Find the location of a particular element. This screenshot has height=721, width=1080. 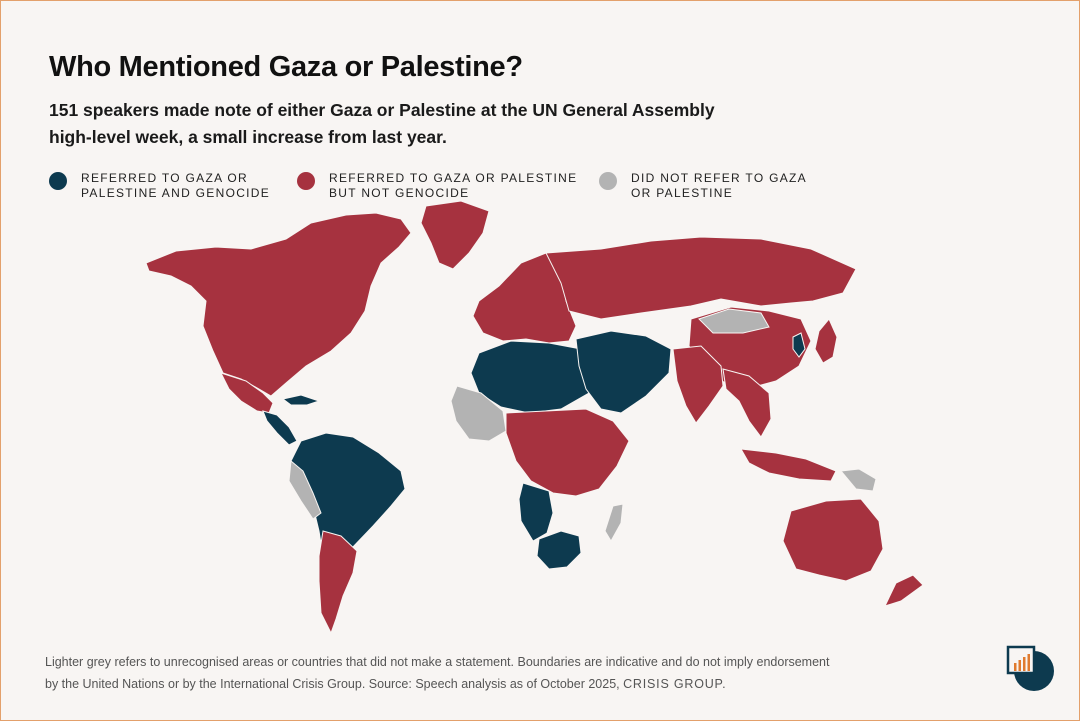

region-southern-africa is located at coordinates (559, 550).